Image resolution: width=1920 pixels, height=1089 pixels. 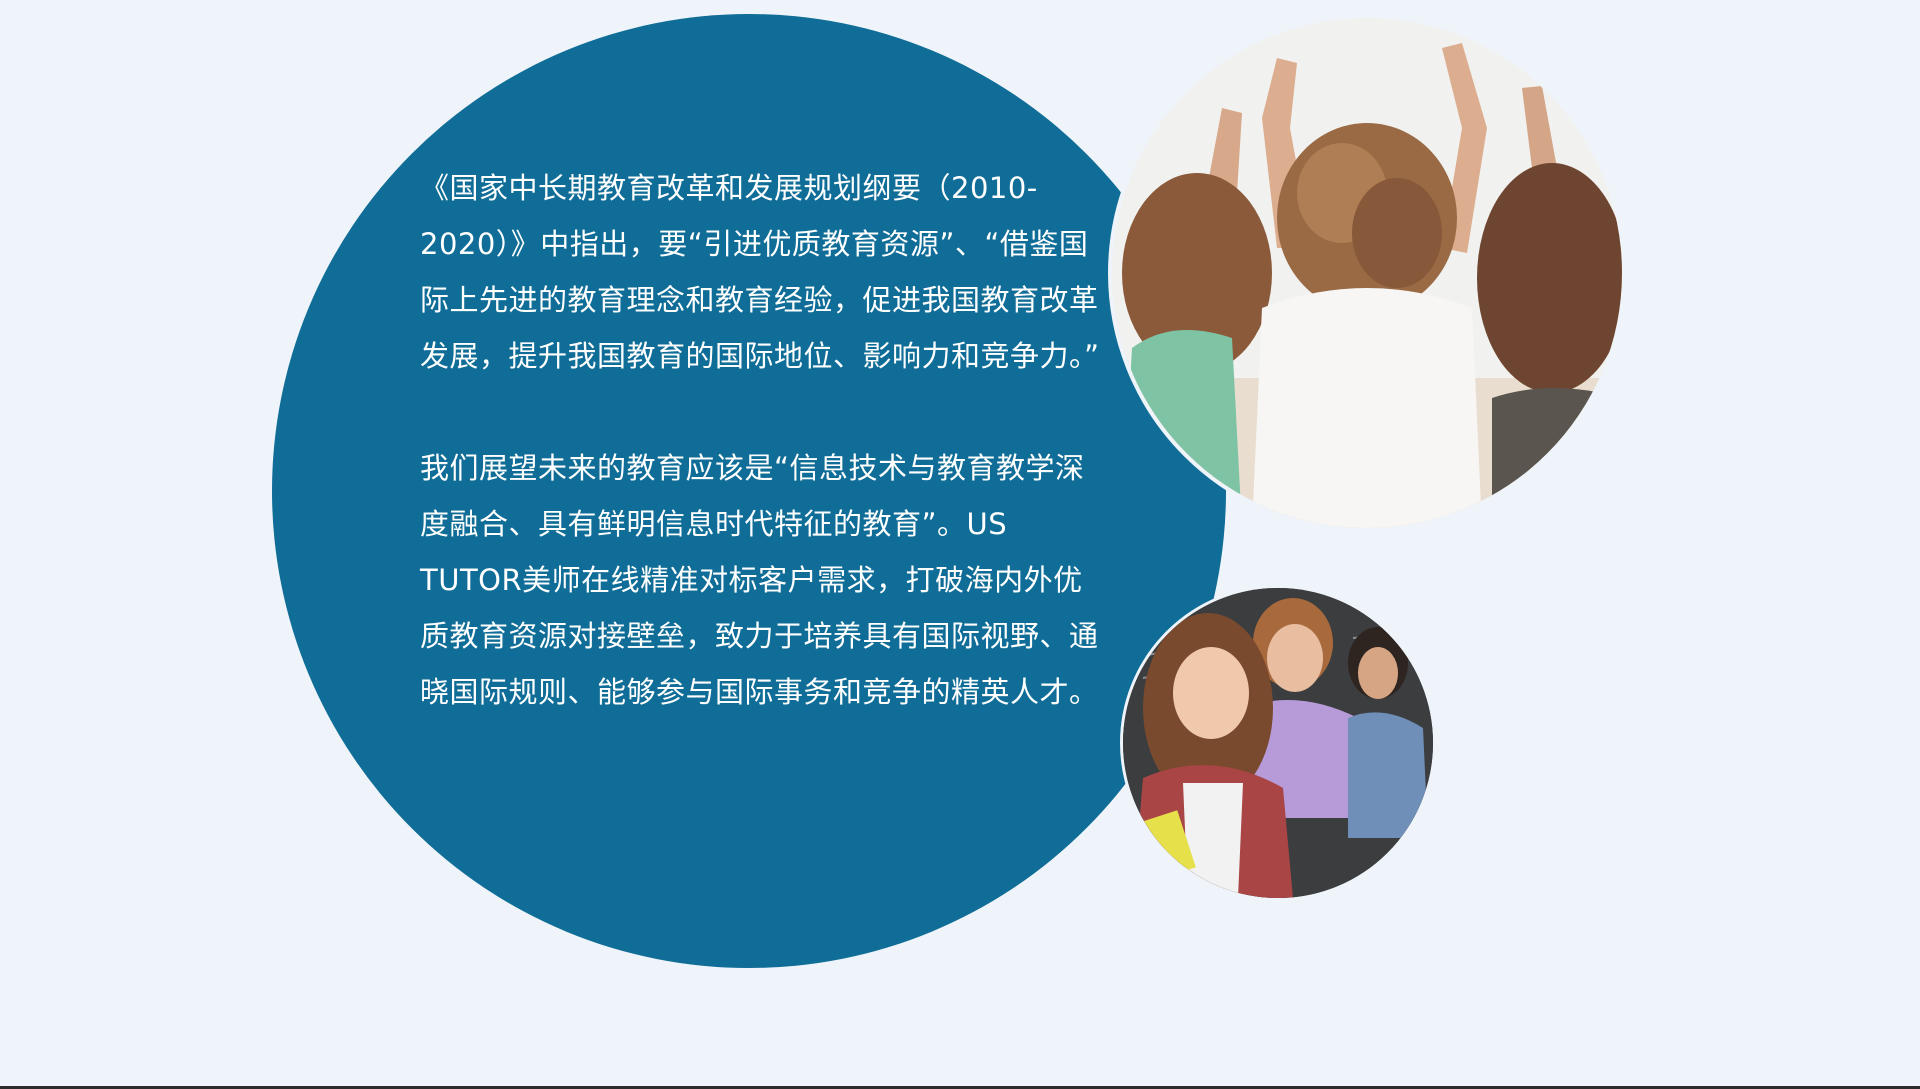 I want to click on bottom-divider, so click(x=960, y=1087).